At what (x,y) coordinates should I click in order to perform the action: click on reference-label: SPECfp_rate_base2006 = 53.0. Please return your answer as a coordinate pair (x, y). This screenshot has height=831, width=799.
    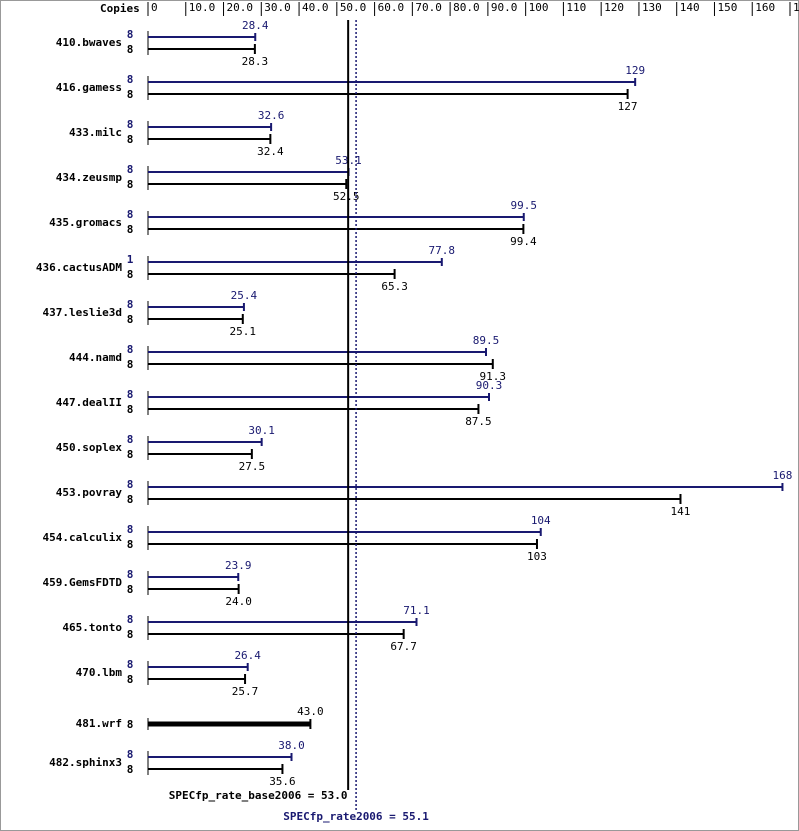
    Looking at the image, I should click on (258, 795).